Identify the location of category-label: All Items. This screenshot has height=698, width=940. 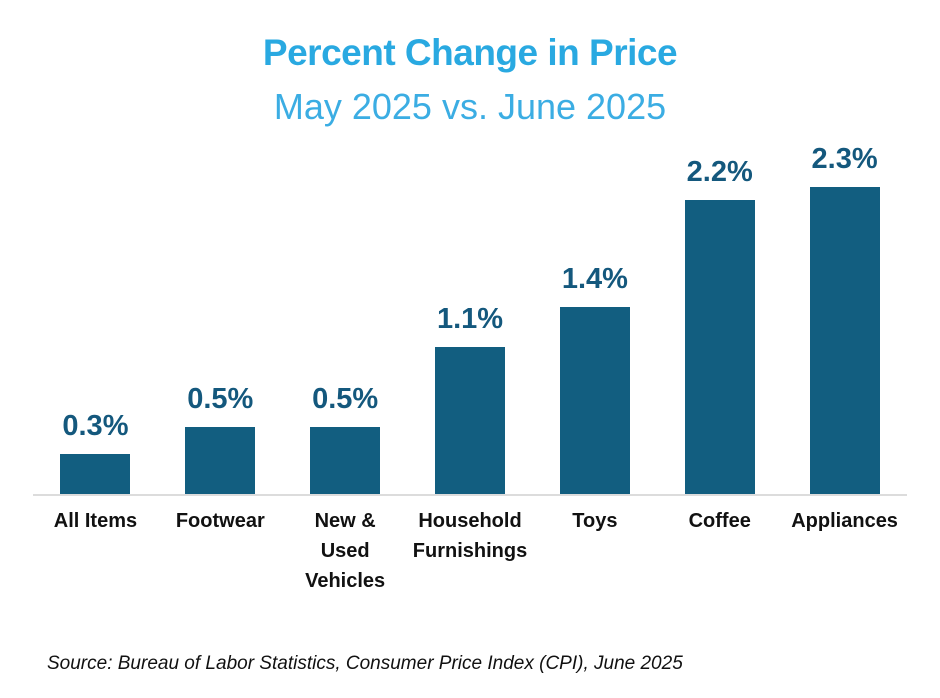
(95, 521).